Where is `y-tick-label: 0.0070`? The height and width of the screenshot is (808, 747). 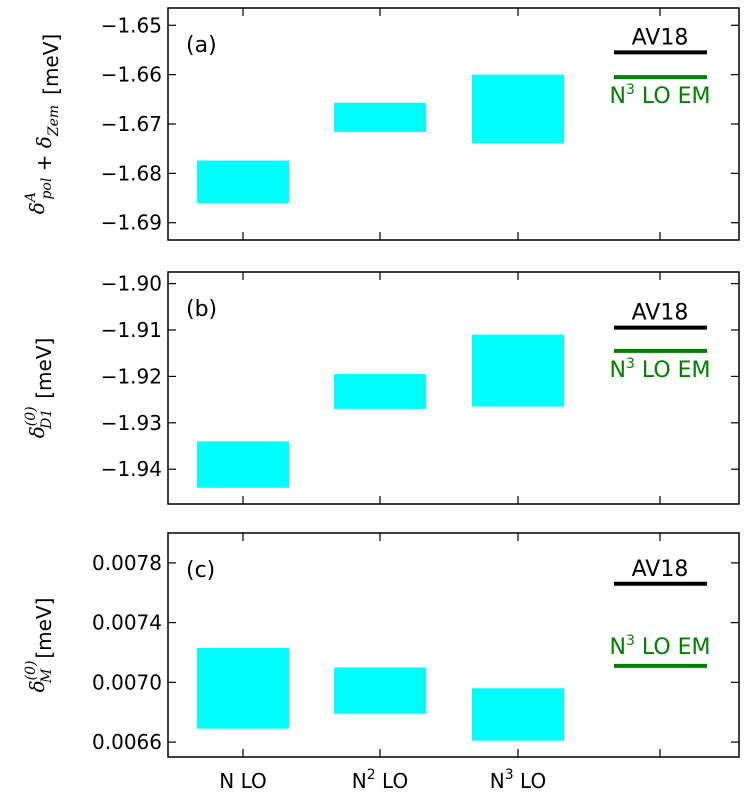 y-tick-label: 0.0070 is located at coordinates (127, 682).